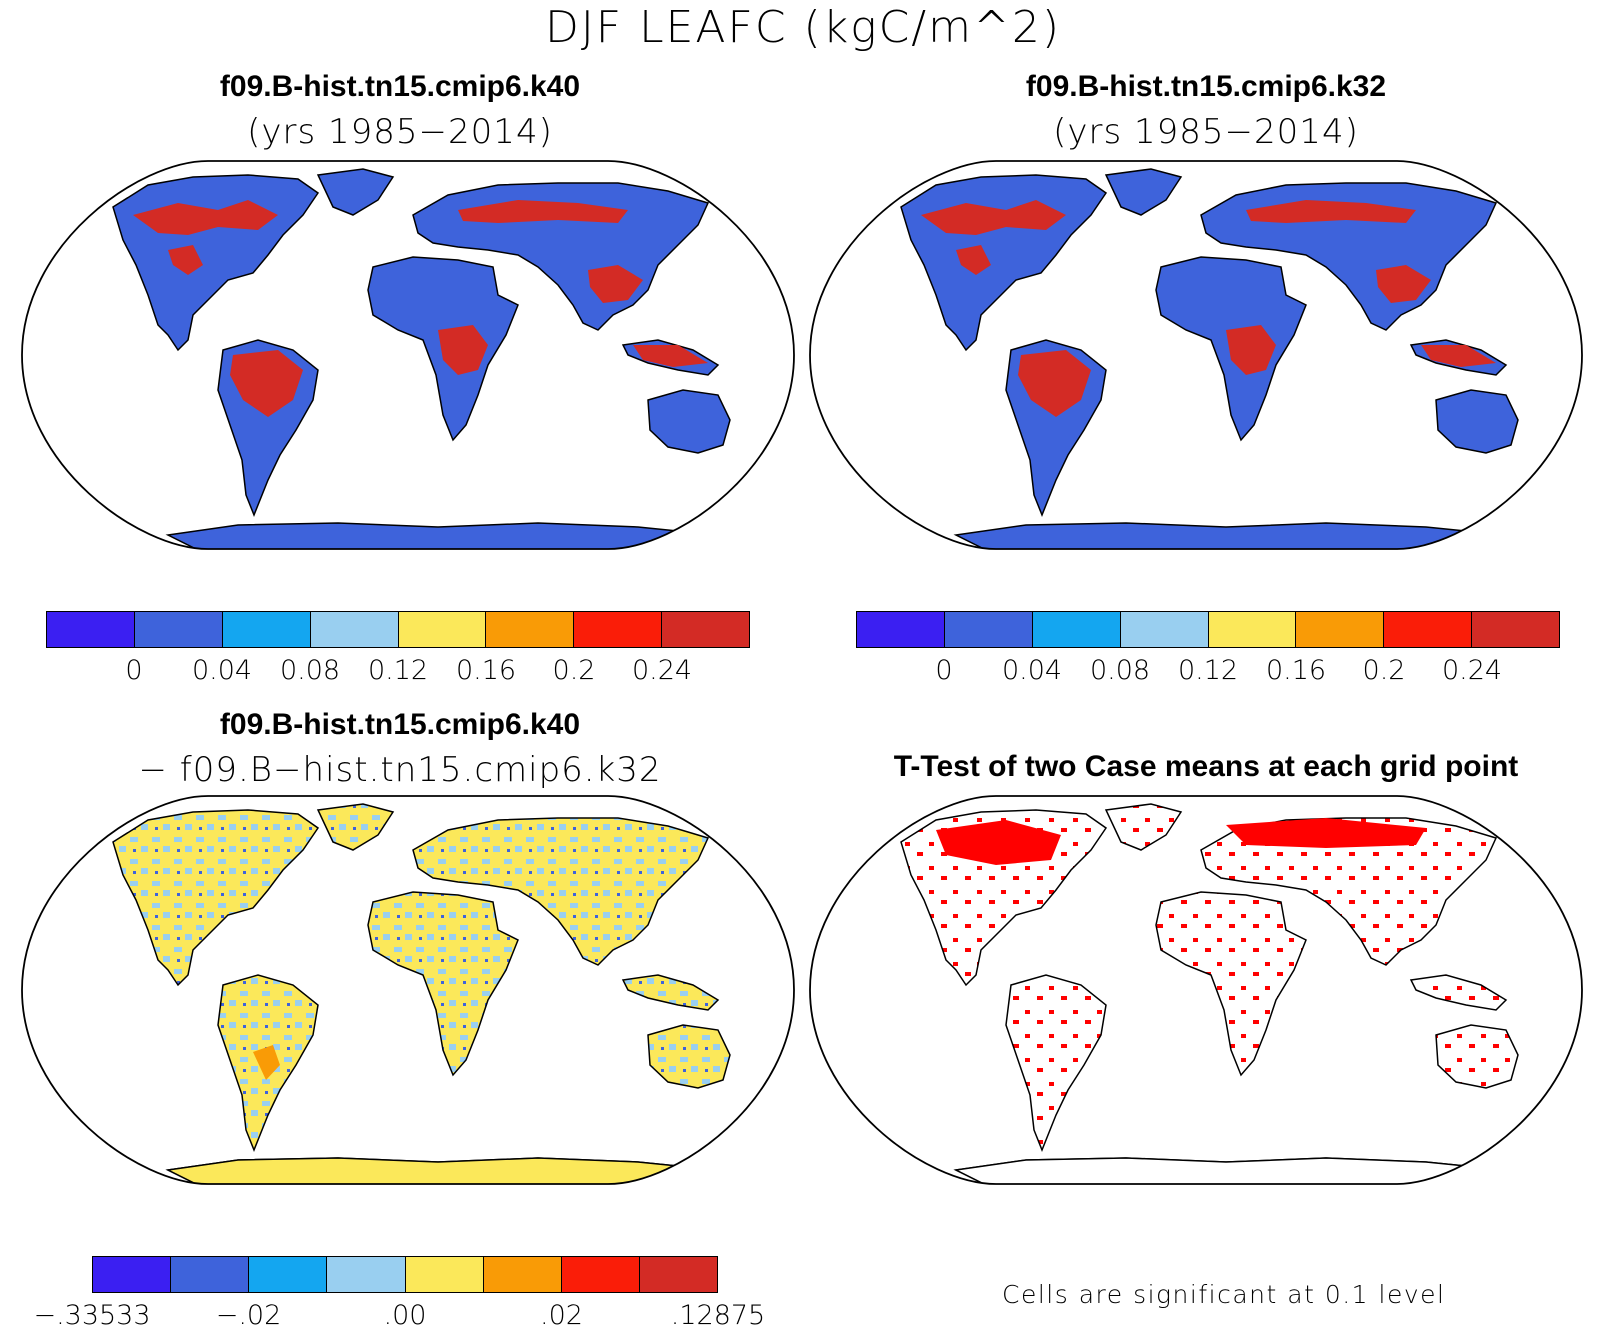  Describe the element at coordinates (248, 1315) in the screenshot. I see `colorbar-tick-label: −.02` at that location.